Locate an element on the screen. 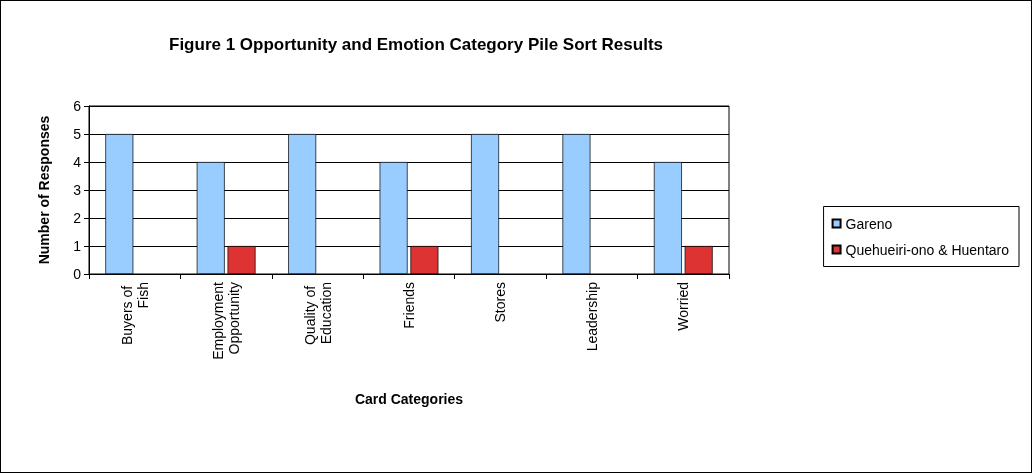 This screenshot has width=1032, height=473. legend-label: Quehueiri-ono & Huentaro is located at coordinates (927, 249).